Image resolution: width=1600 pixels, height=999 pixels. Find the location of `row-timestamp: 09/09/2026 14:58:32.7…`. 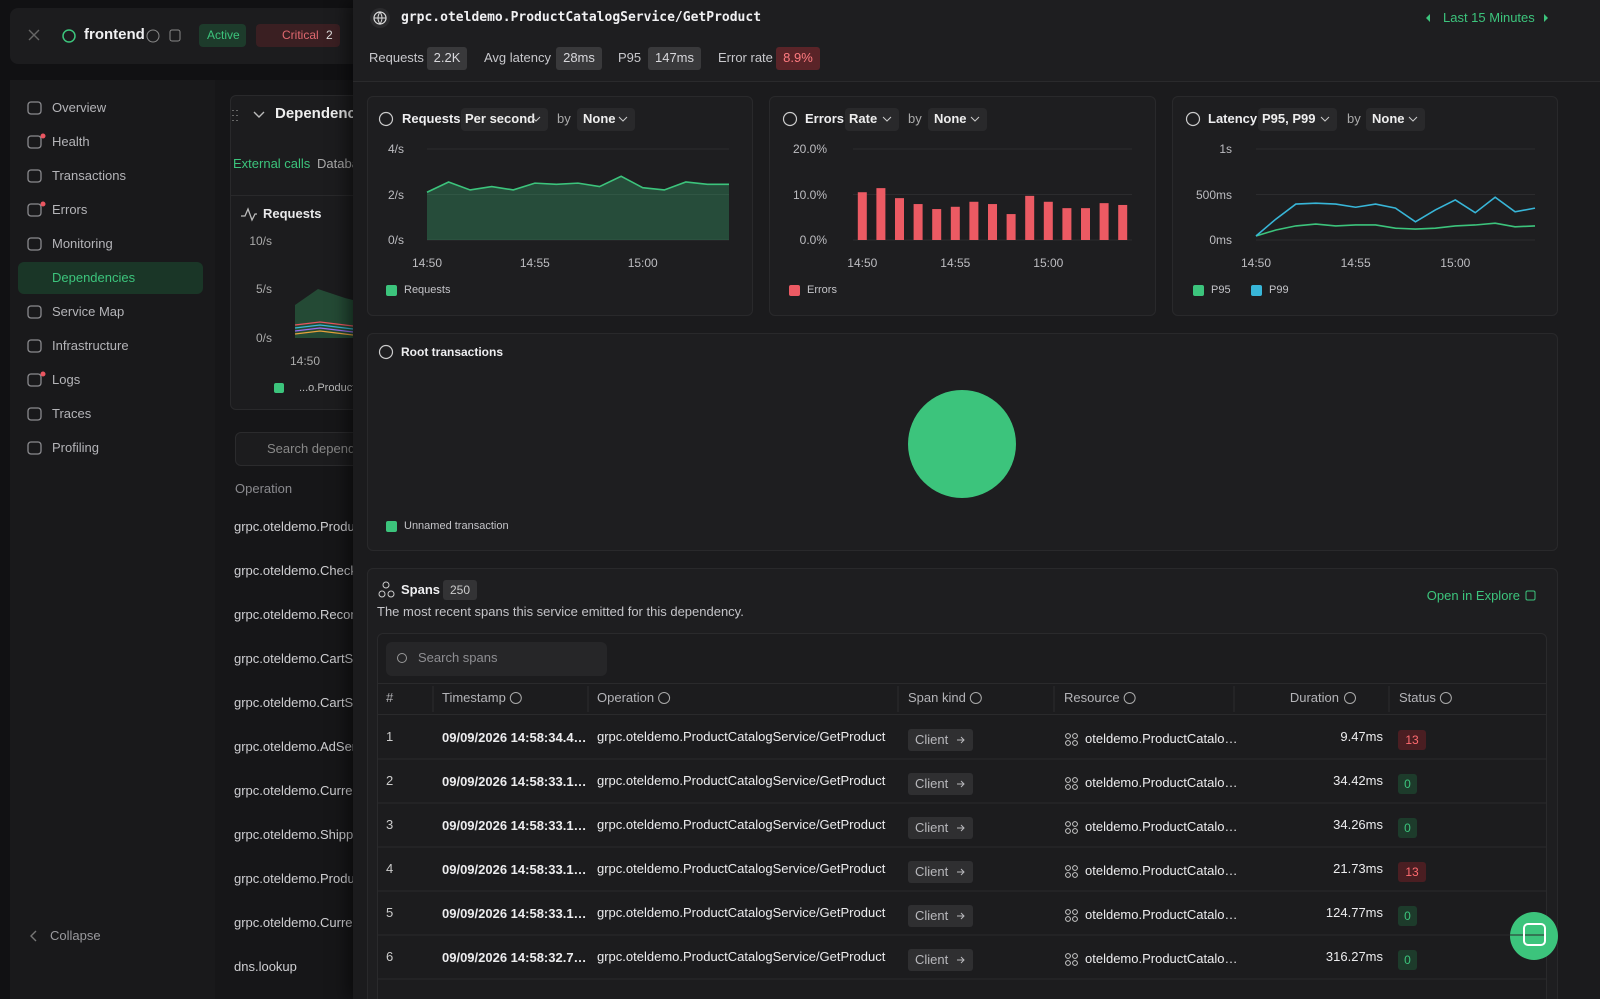

row-timestamp: 09/09/2026 14:58:32.7… is located at coordinates (514, 957).